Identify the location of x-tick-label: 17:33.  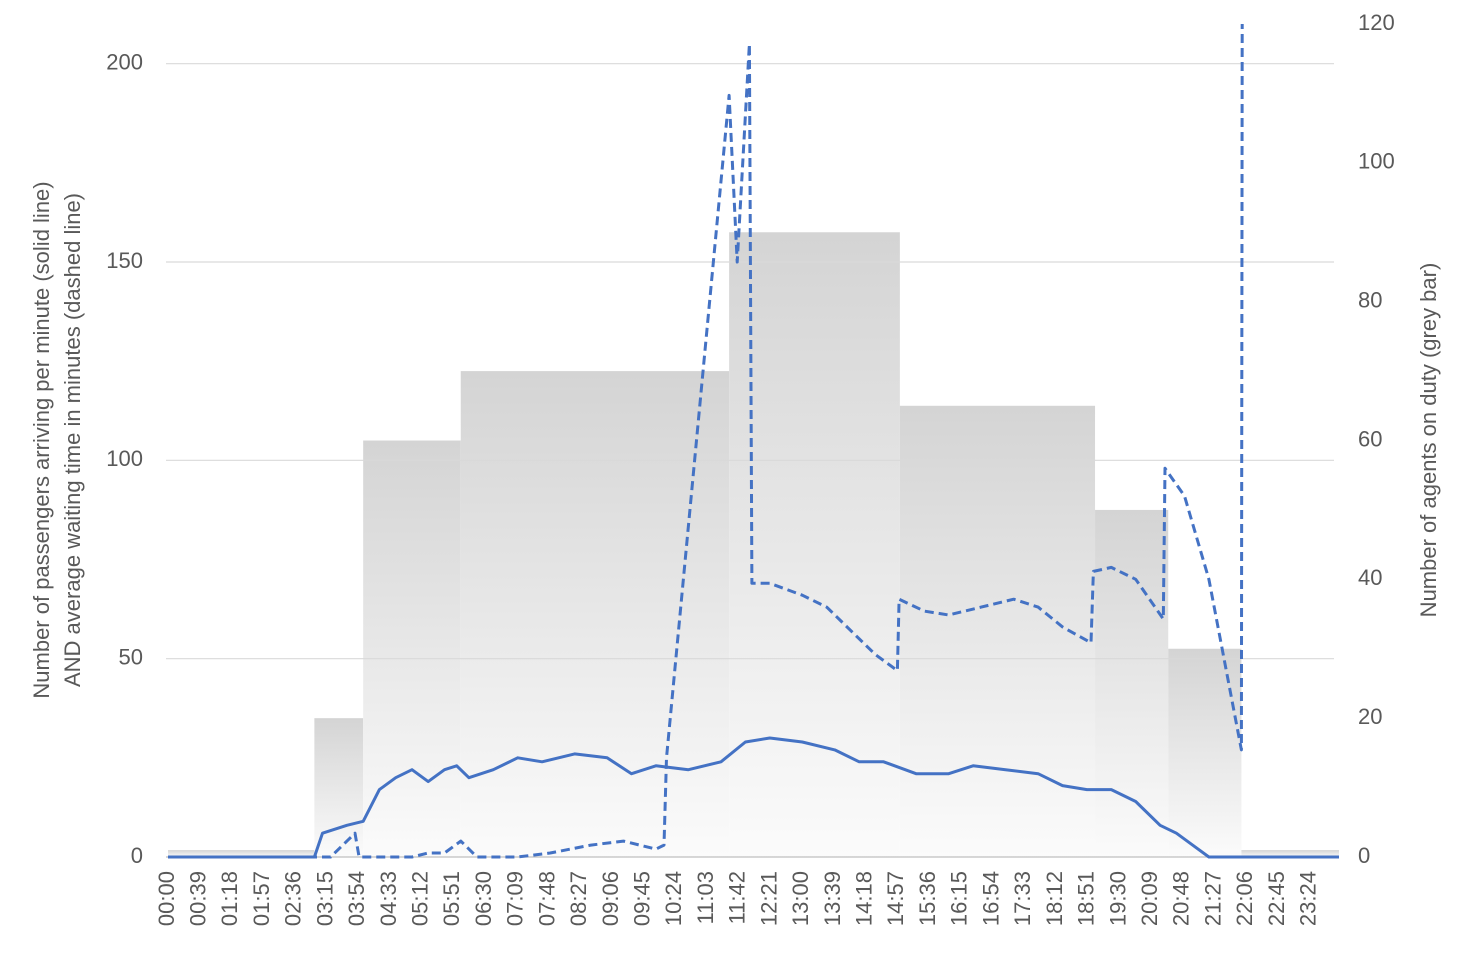
(1022, 898).